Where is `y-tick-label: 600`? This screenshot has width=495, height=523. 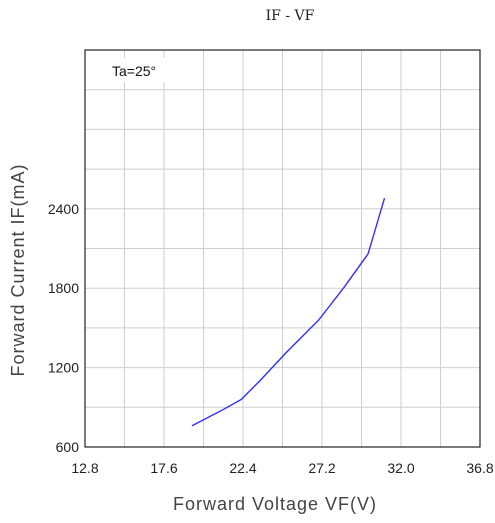 y-tick-label: 600 is located at coordinates (68, 447).